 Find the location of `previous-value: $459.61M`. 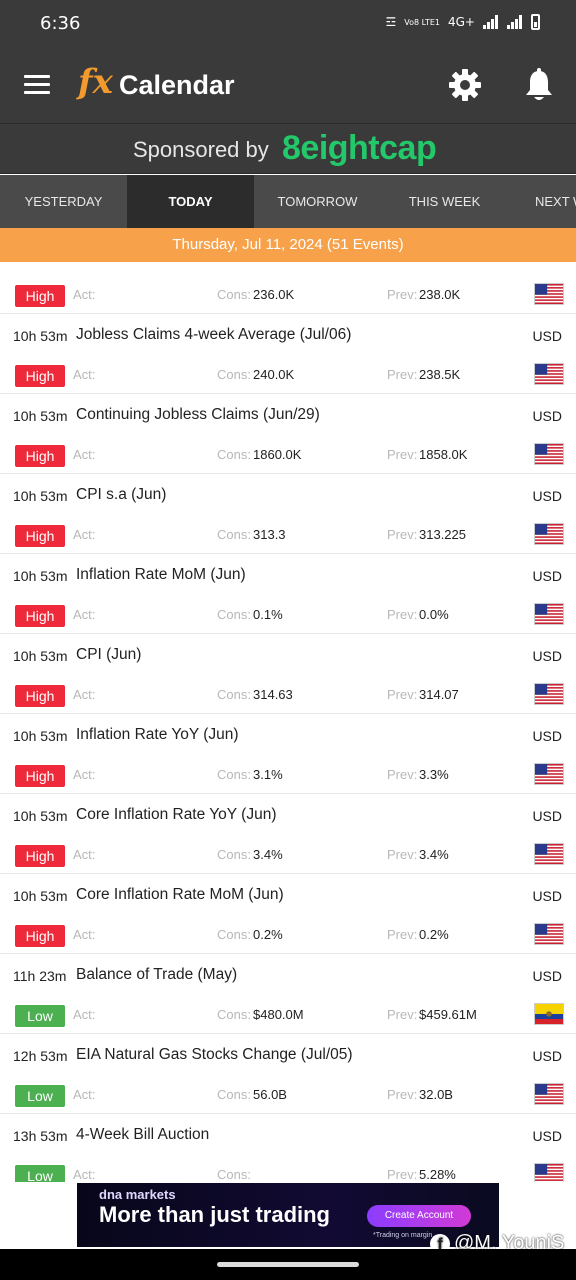

previous-value: $459.61M is located at coordinates (448, 1014).